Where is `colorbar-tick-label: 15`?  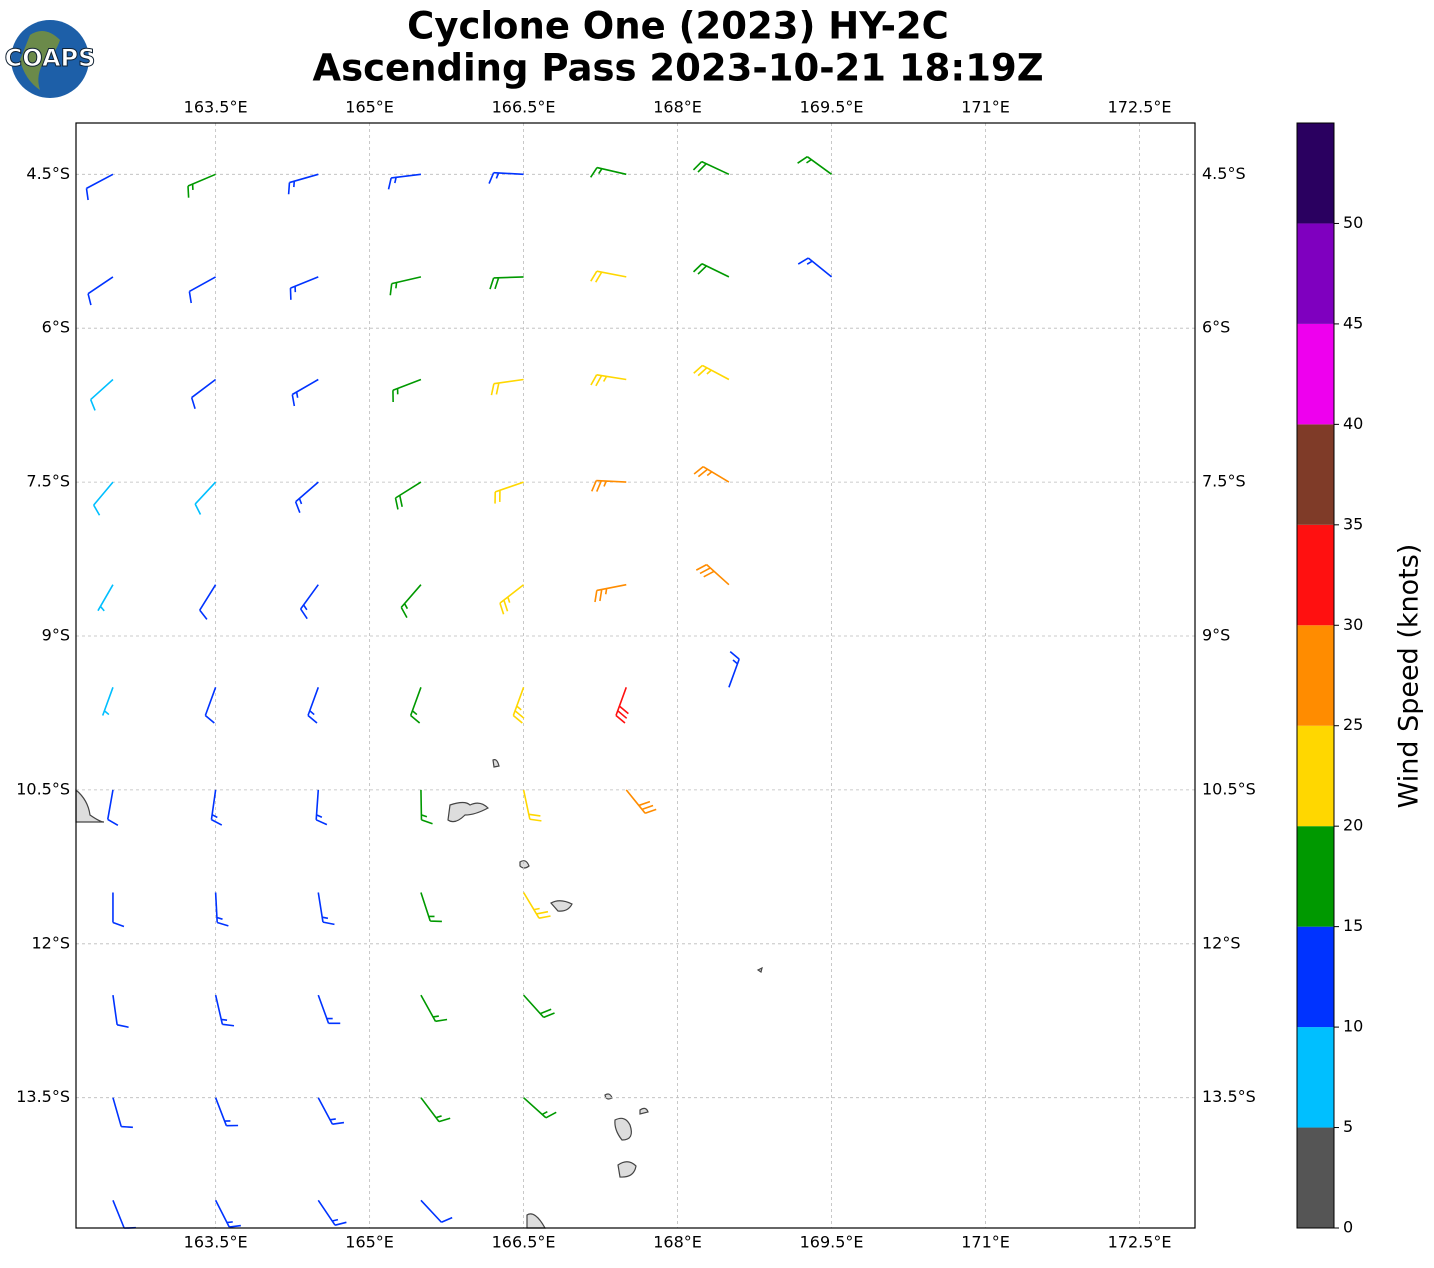
colorbar-tick-label: 15 is located at coordinates (1353, 925).